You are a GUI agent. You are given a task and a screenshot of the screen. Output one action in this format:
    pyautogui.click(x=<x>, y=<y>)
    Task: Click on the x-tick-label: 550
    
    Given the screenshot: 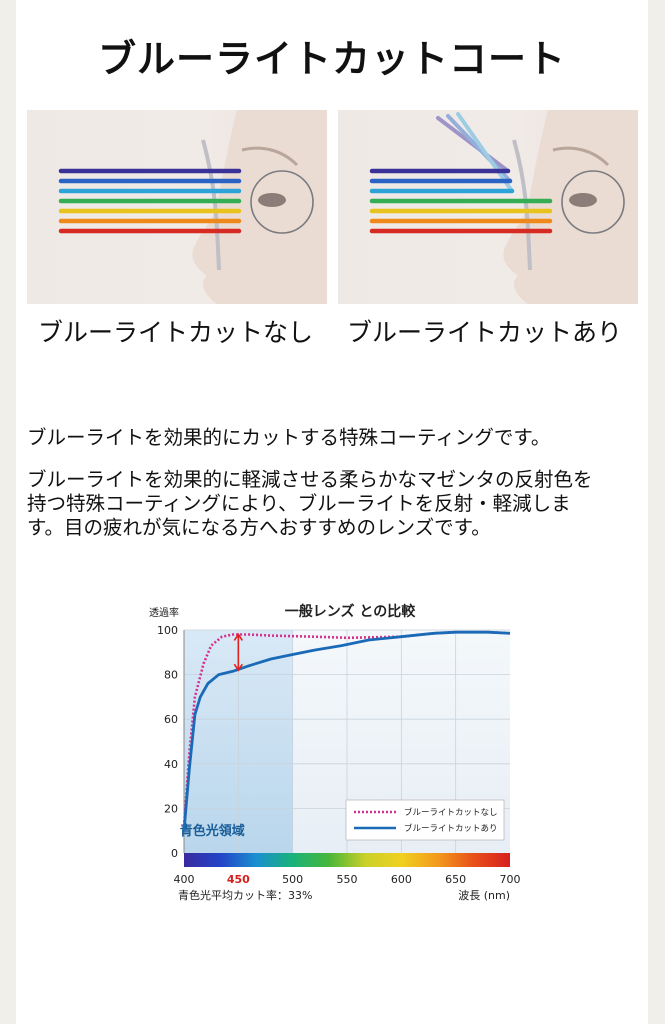 What is the action you would take?
    pyautogui.click(x=347, y=879)
    